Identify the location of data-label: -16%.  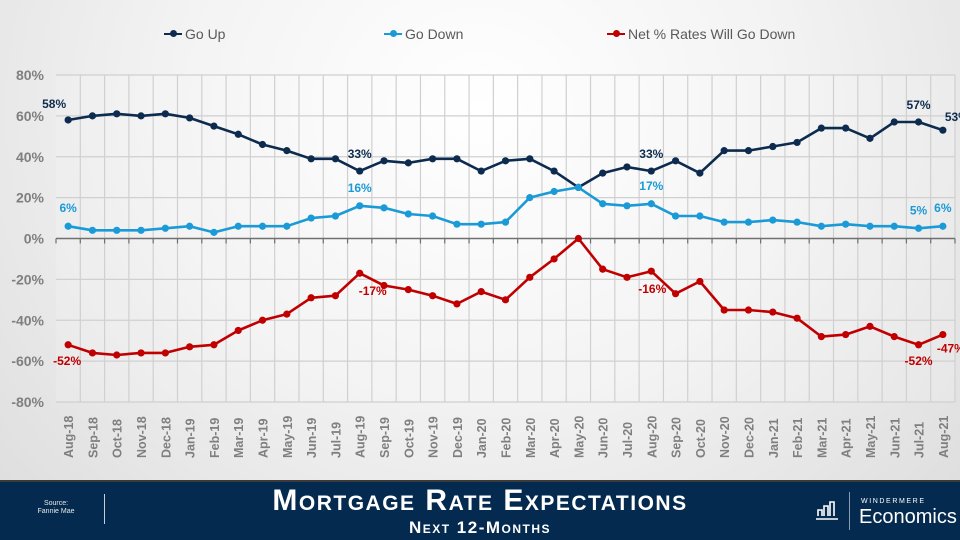
(652, 289).